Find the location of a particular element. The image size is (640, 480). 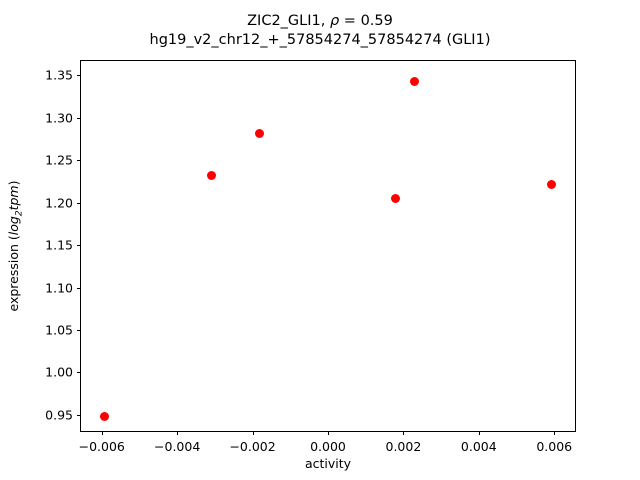

y-axis-label-suffix: ) is located at coordinates (13, 183).